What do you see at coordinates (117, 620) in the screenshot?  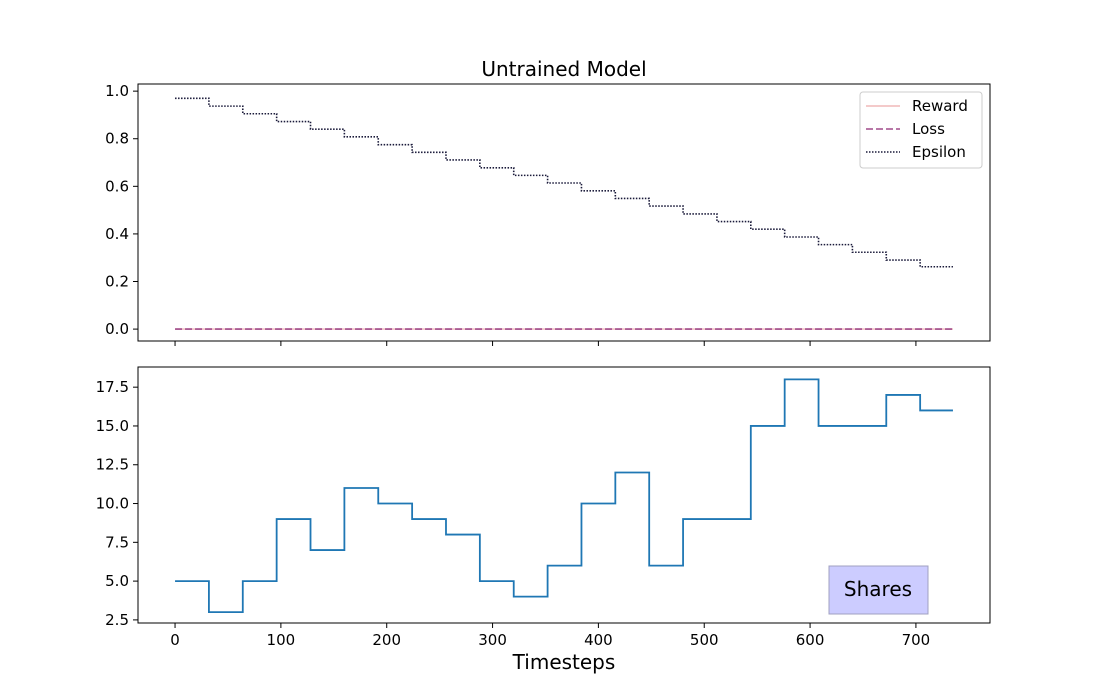 I see `y-tick-label: 2.5` at bounding box center [117, 620].